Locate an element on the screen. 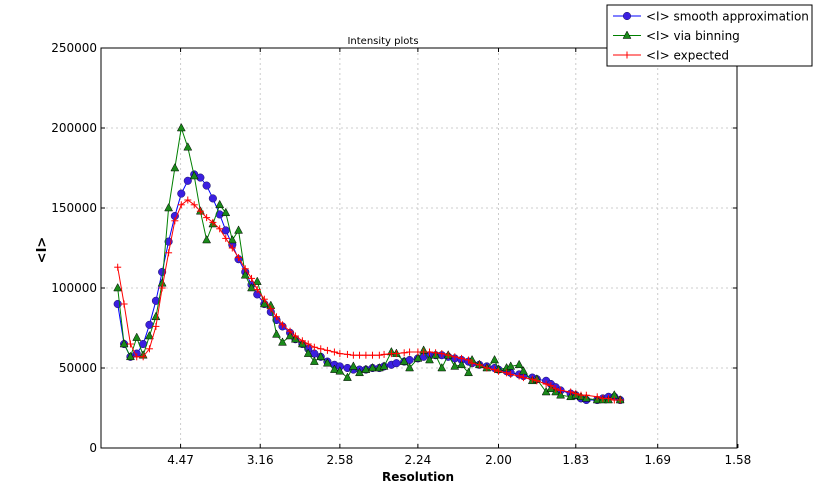 The width and height of the screenshot is (817, 492). y-tick-label: 0 is located at coordinates (93, 448).